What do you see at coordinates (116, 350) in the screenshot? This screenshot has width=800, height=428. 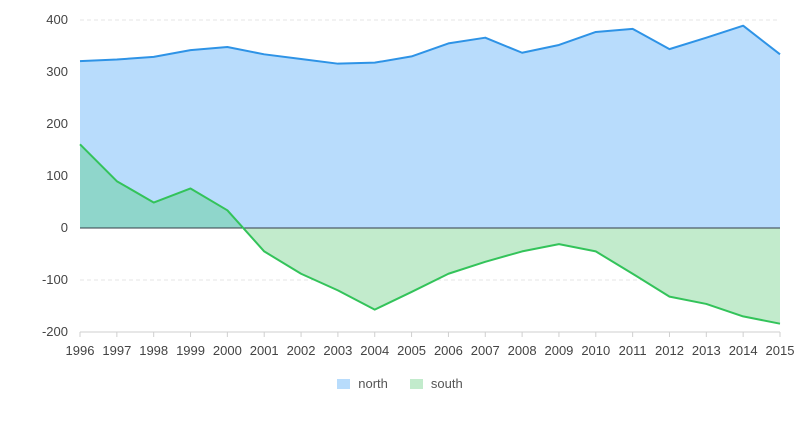 I see `x-tick-label: 1997` at bounding box center [116, 350].